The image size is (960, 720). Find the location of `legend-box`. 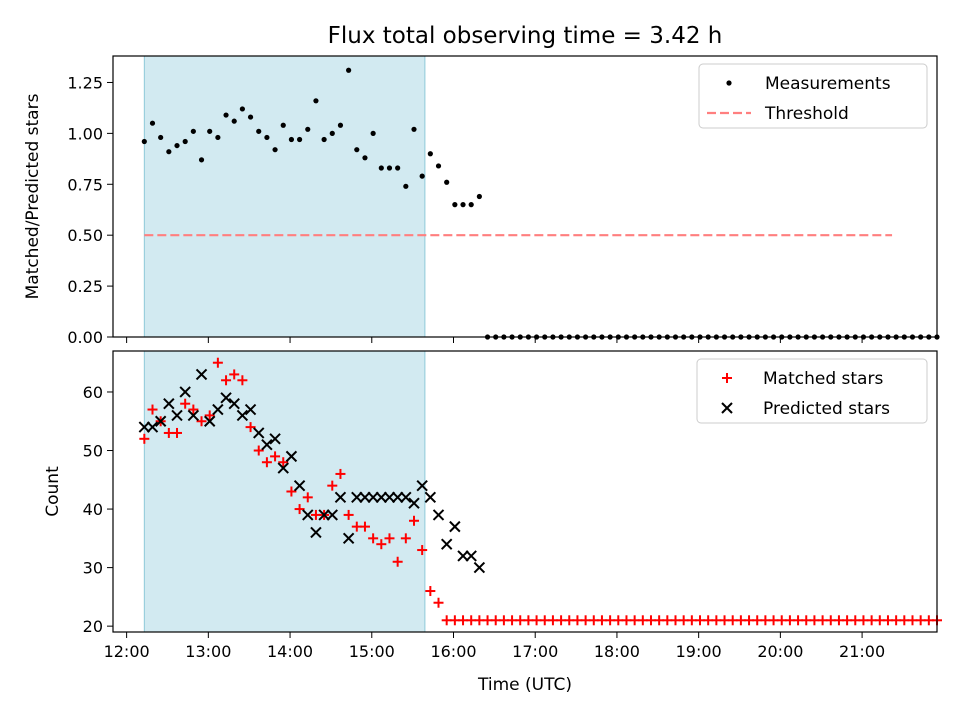

legend-box is located at coordinates (813, 96).